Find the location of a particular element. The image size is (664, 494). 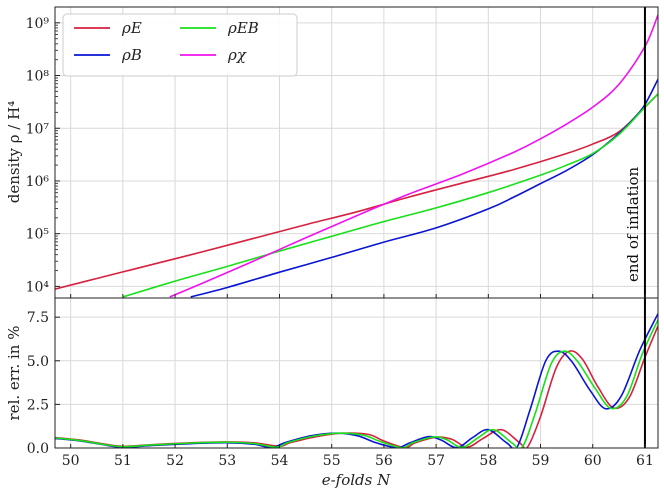

x-tick-label: 59 is located at coordinates (541, 461).